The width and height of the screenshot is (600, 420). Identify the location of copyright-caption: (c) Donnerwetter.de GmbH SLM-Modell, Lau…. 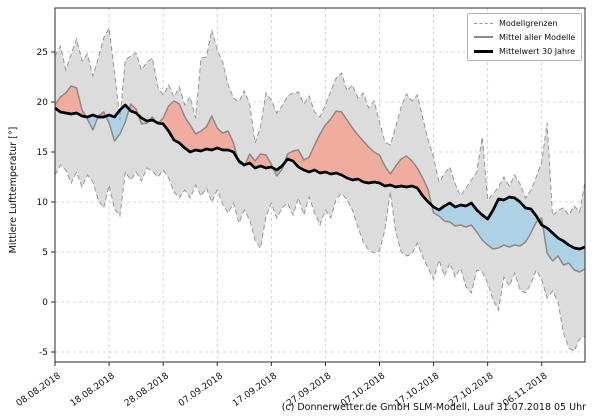
(433, 407).